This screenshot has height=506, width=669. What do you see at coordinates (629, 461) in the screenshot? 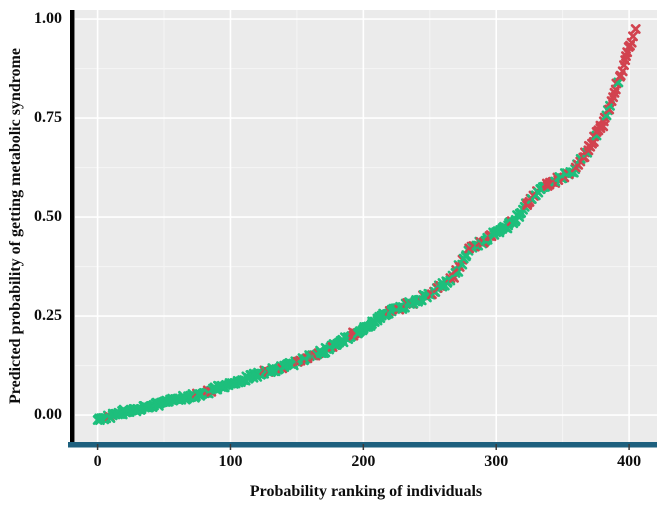
I see `x-tick-label: 400` at bounding box center [629, 461].